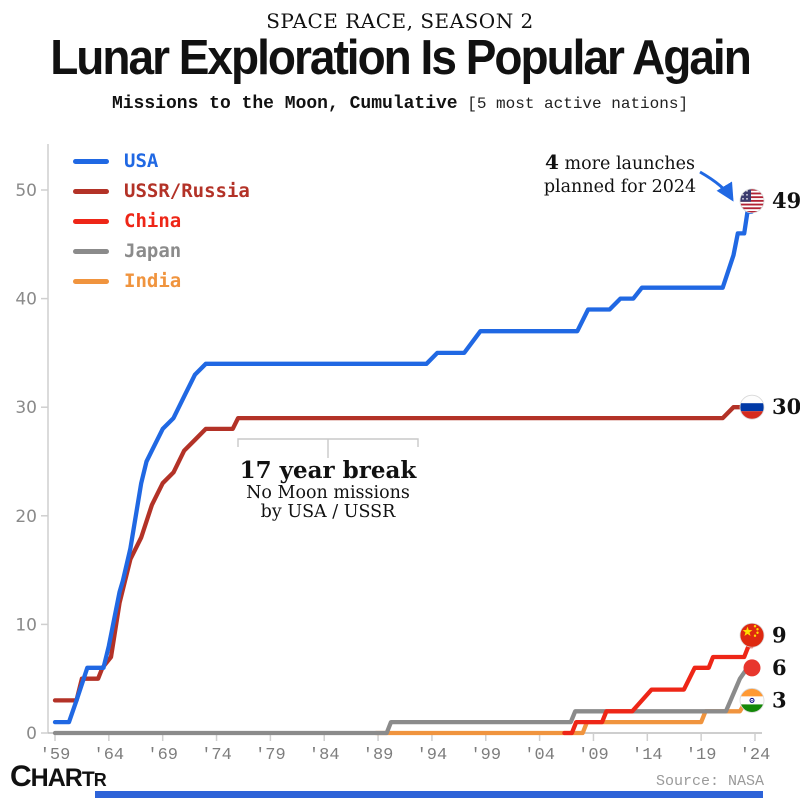 The image size is (800, 800). I want to click on x-tick-label: '04, so click(539, 755).